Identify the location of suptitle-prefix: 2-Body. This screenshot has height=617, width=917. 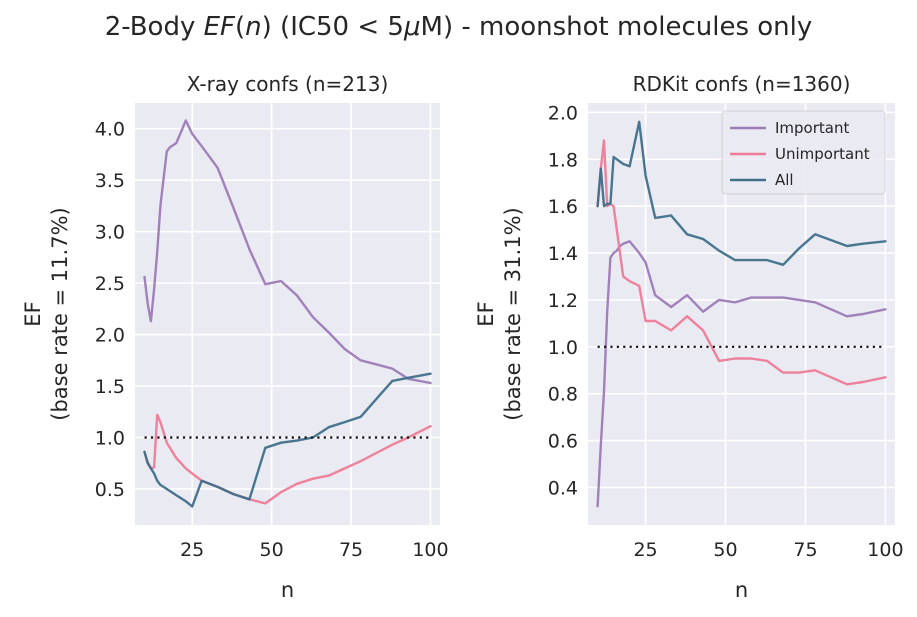
(154, 27).